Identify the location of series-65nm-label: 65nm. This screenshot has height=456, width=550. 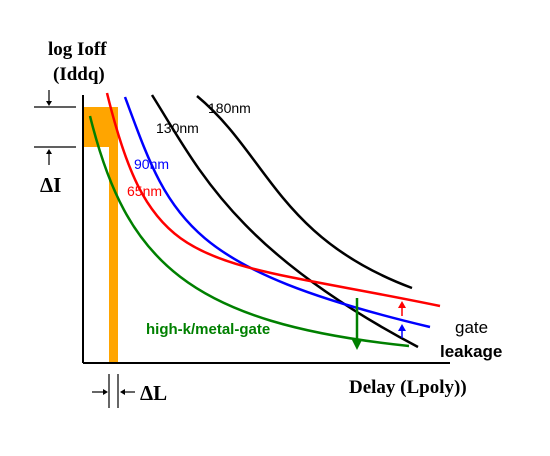
(144, 191).